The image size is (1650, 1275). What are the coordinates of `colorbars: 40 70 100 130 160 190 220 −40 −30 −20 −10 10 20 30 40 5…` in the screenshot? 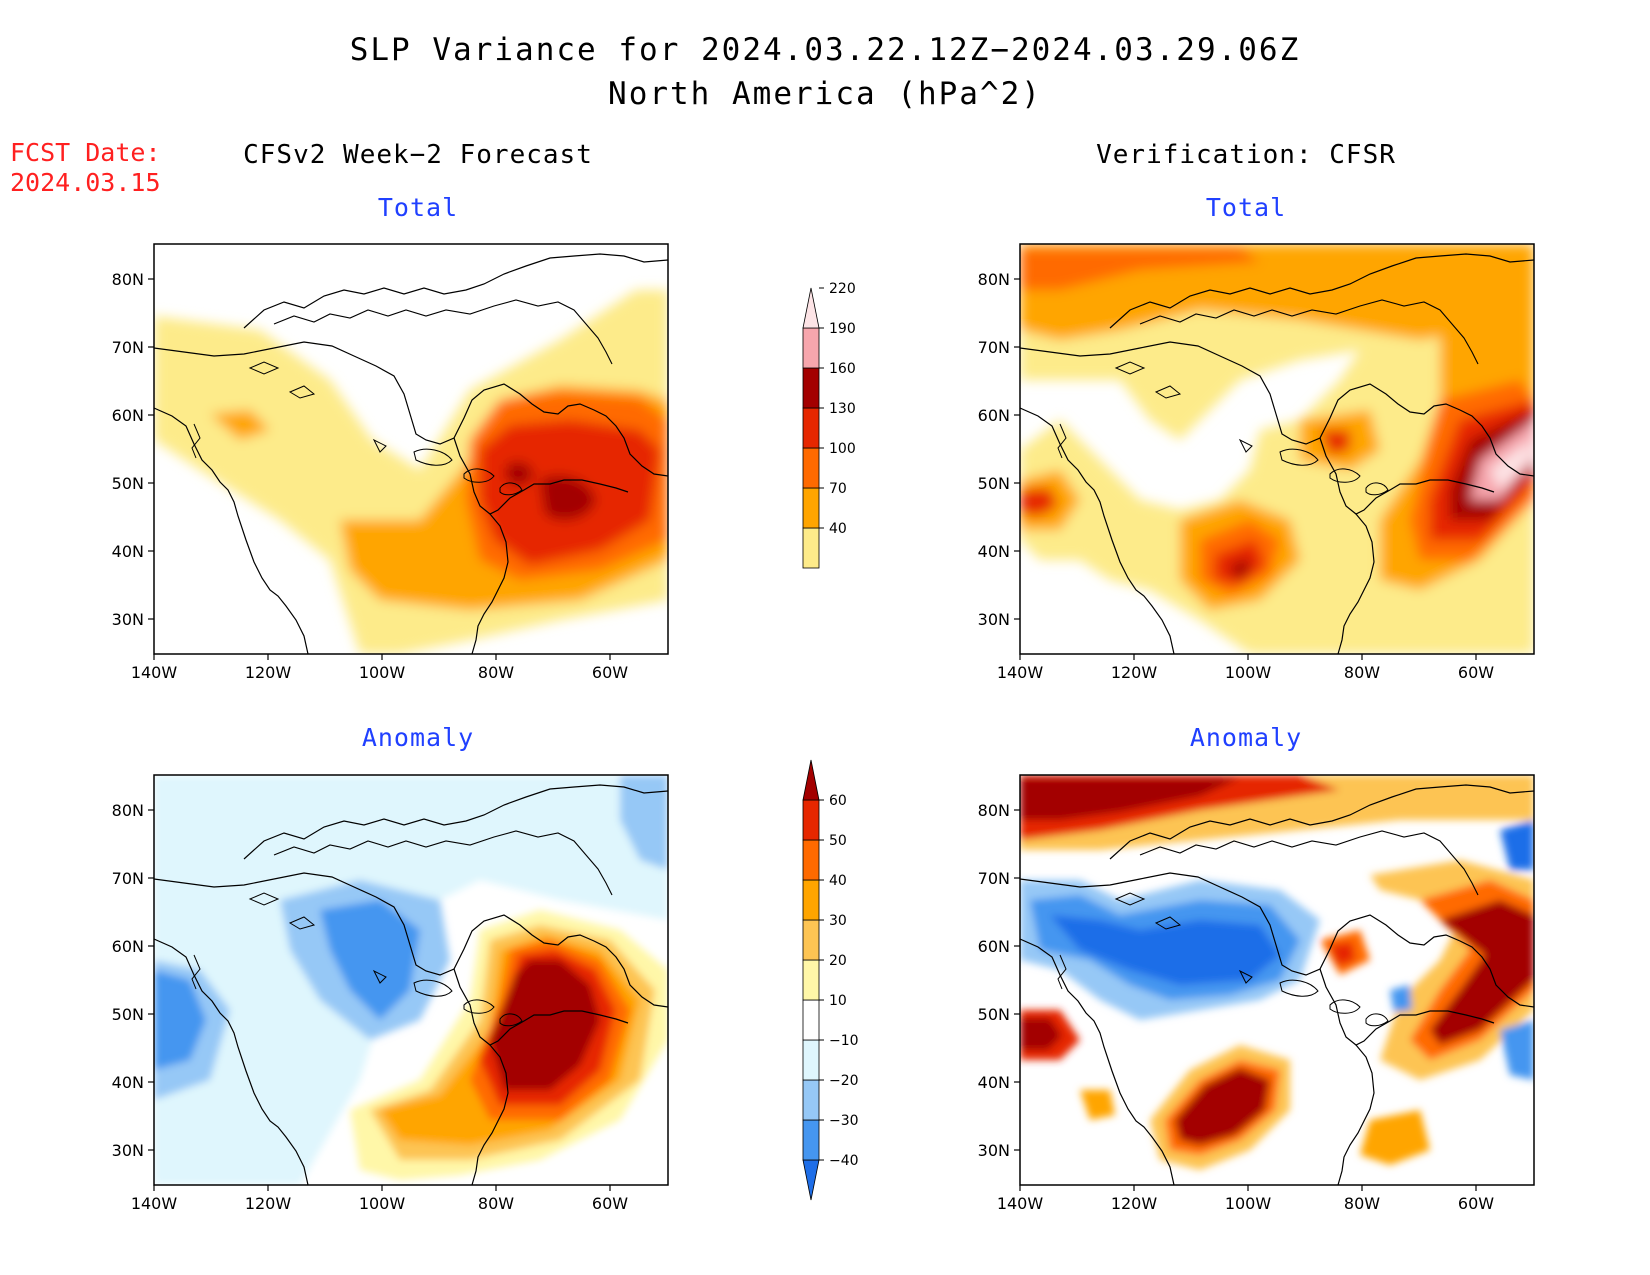 It's located at (830, 741).